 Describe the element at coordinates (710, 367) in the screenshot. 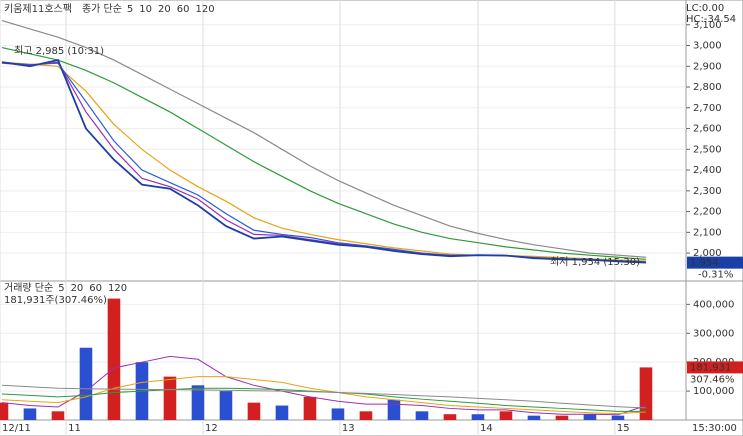

I see `last-volume-label: 181,931` at that location.